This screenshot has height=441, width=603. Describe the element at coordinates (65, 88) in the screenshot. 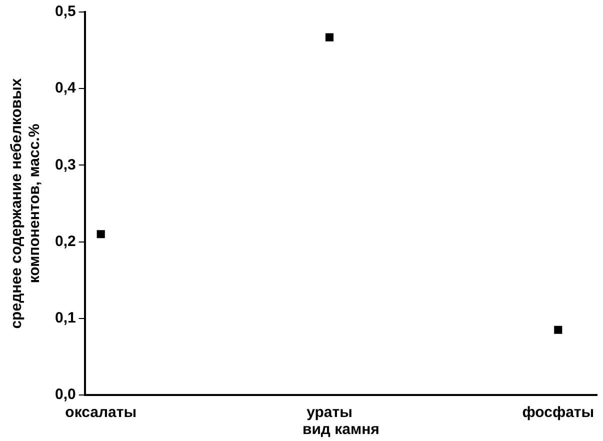

I see `y-tick-label: 0,4` at that location.